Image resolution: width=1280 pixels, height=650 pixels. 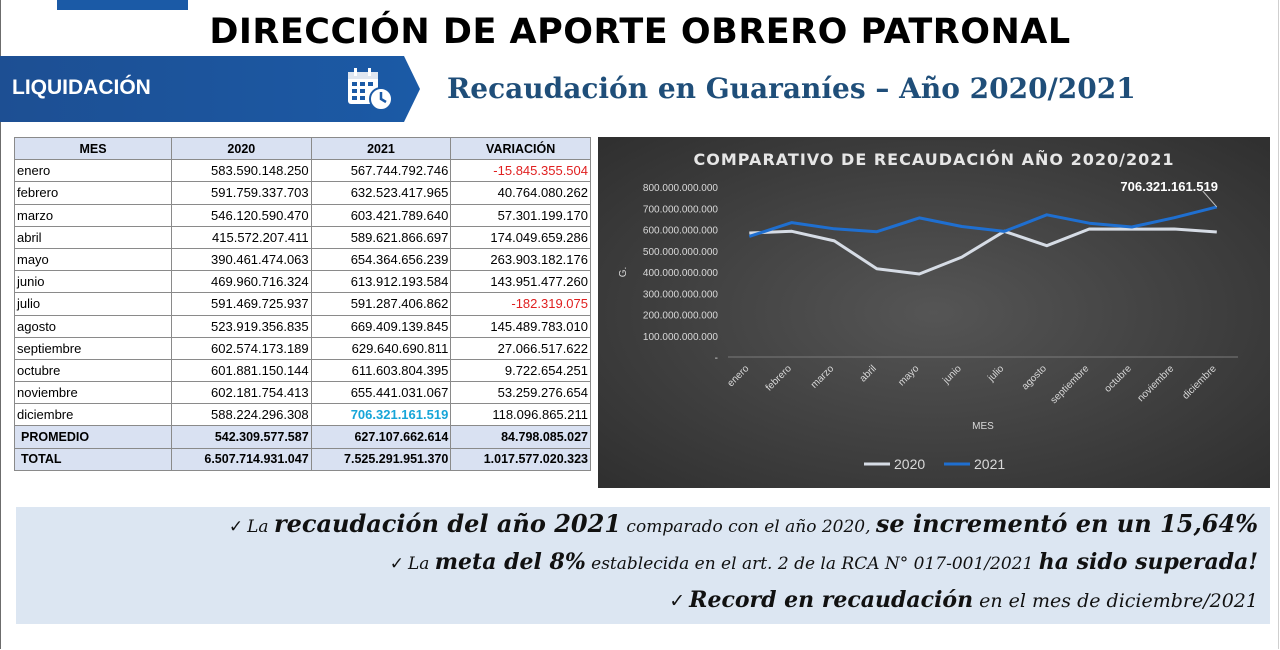 What do you see at coordinates (681, 231) in the screenshot?
I see `y-tick-label: 600.000.000.000` at bounding box center [681, 231].